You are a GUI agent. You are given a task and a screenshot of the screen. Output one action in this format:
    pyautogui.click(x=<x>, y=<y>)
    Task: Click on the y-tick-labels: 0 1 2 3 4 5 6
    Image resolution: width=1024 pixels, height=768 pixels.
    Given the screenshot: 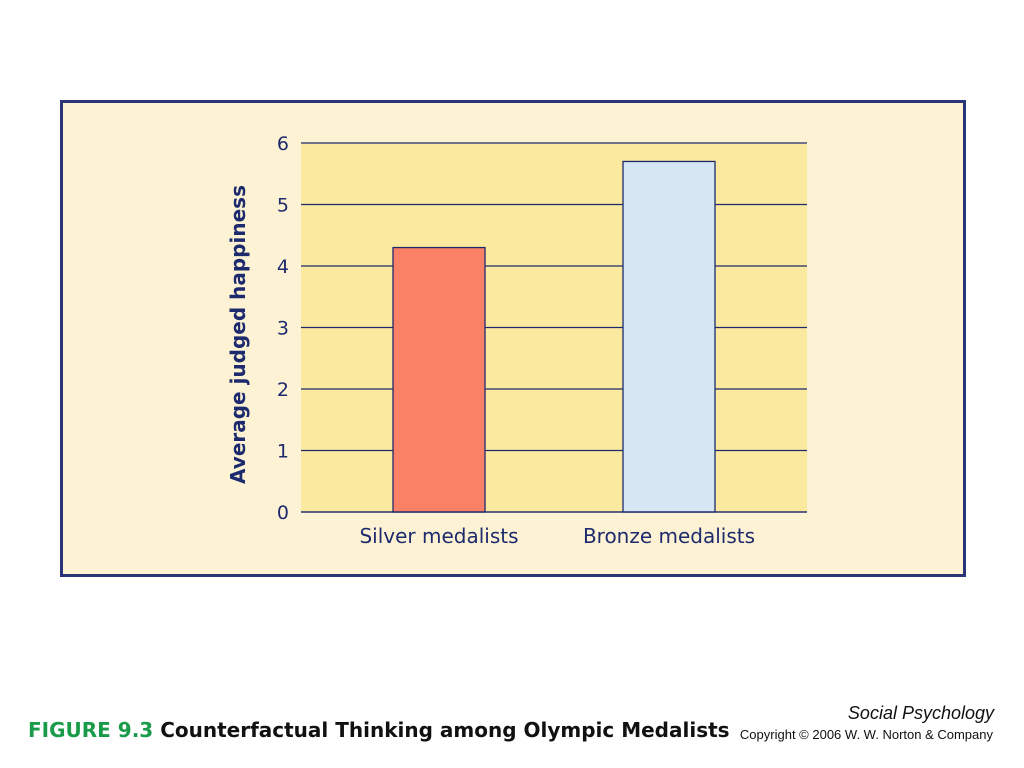 What is the action you would take?
    pyautogui.click(x=283, y=328)
    